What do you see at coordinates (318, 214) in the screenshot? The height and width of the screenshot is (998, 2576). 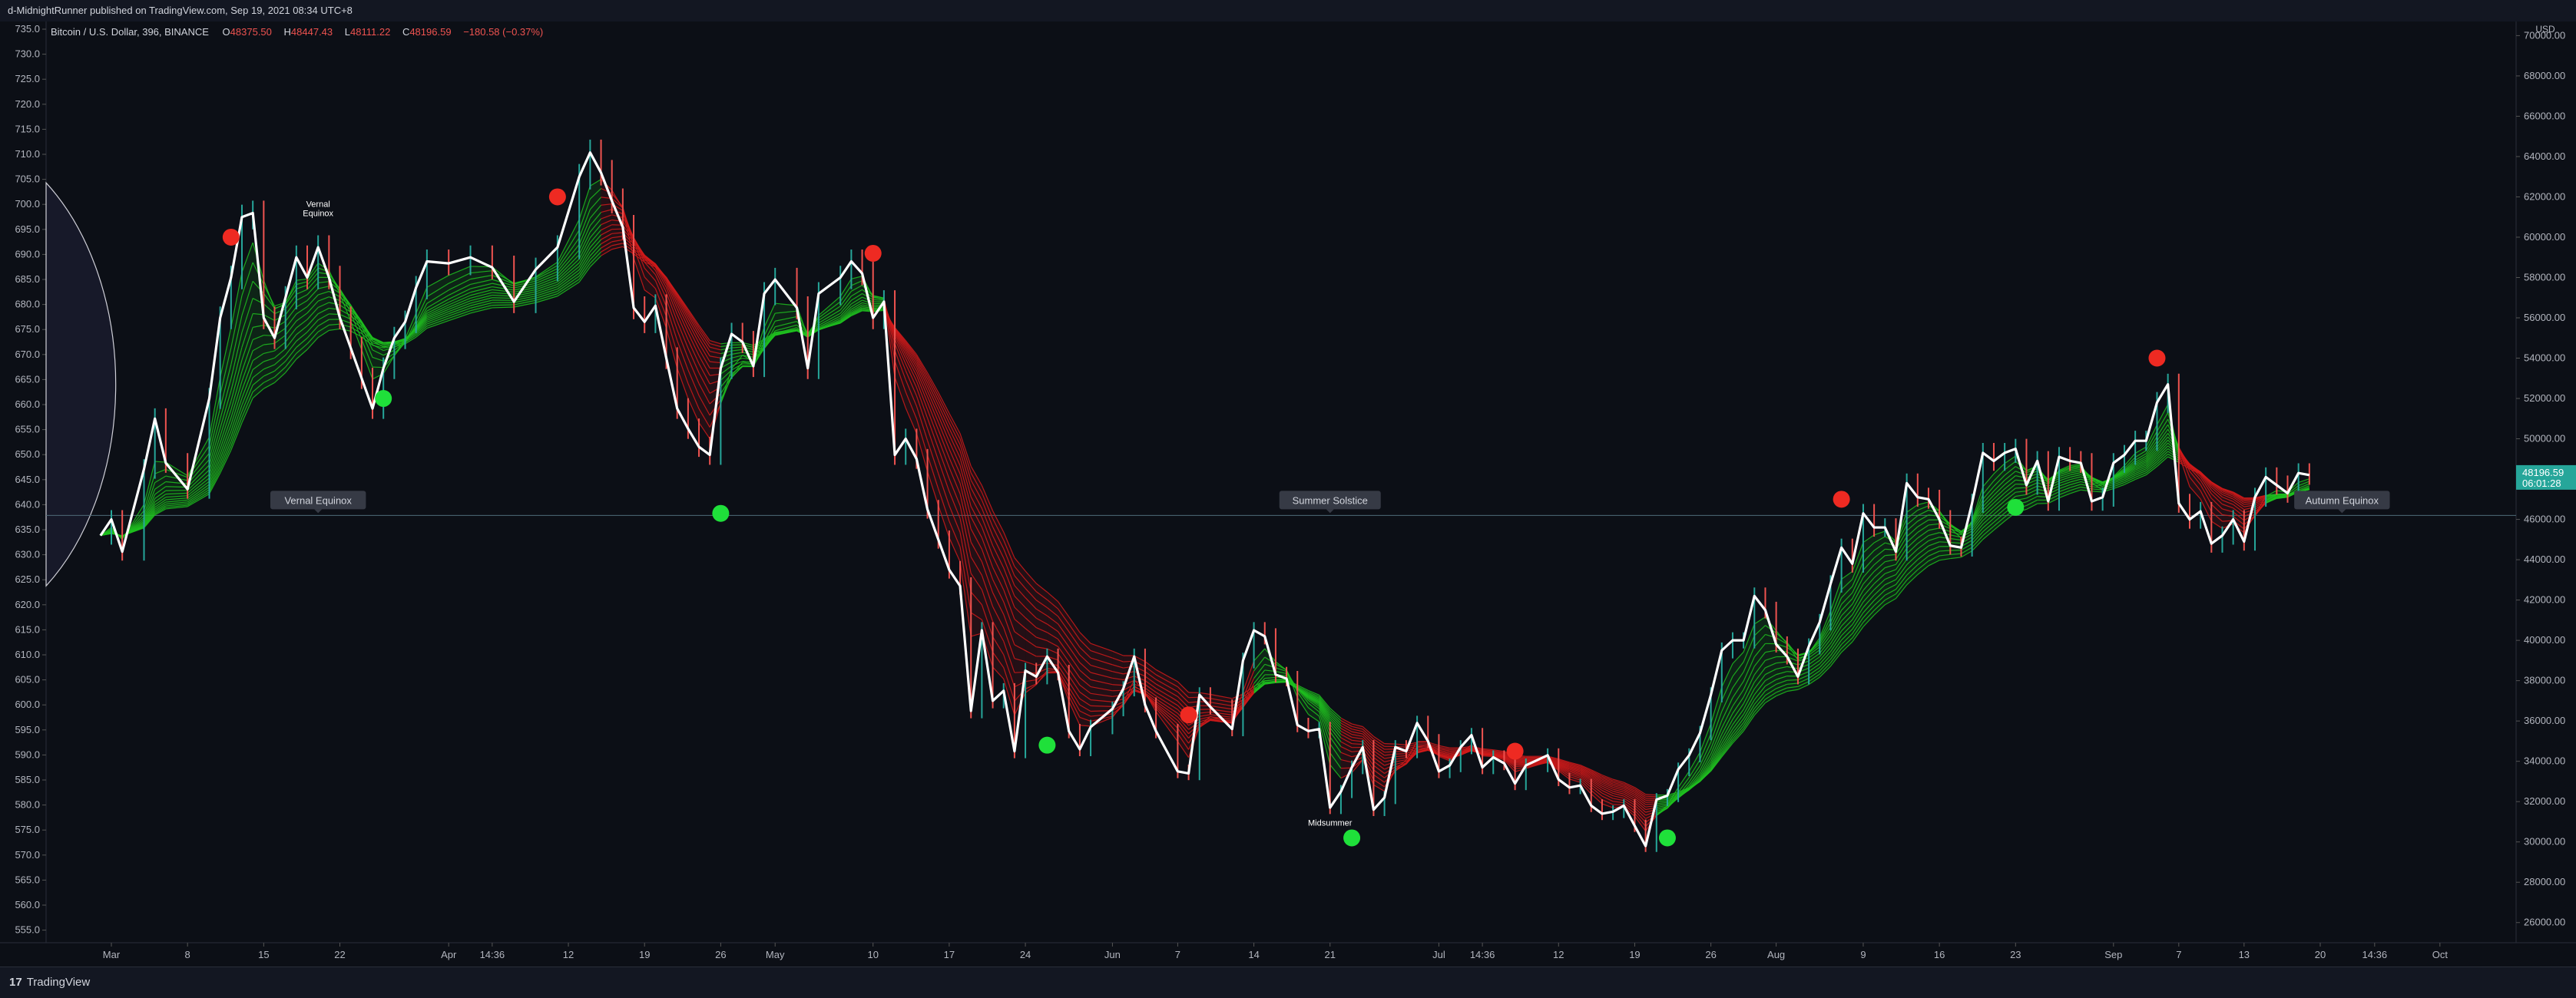 I see `event-label: Equinox` at bounding box center [318, 214].